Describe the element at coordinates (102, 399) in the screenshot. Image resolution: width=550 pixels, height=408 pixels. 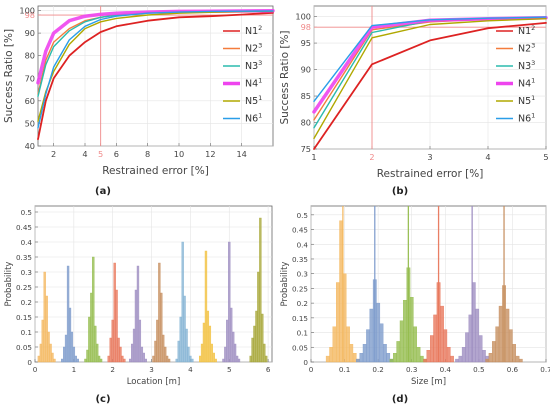
I see `panel-label: (c)` at that location.